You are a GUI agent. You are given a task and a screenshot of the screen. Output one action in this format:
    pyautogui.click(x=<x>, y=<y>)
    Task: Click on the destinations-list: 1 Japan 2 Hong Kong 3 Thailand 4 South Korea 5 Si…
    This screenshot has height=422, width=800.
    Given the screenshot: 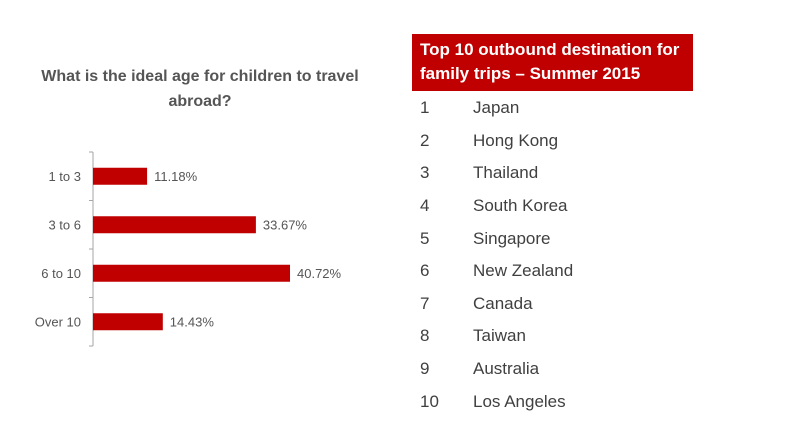 What is the action you would take?
    pyautogui.click(x=496, y=255)
    